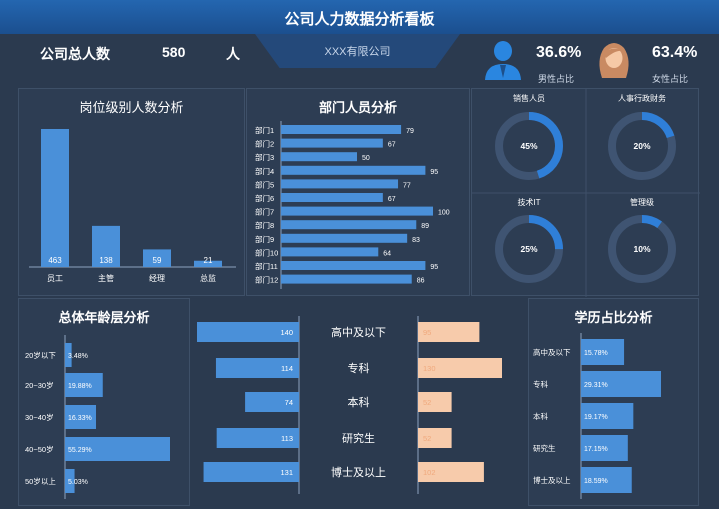  Describe the element at coordinates (233, 54) in the screenshot. I see `total-unit: 人` at that location.